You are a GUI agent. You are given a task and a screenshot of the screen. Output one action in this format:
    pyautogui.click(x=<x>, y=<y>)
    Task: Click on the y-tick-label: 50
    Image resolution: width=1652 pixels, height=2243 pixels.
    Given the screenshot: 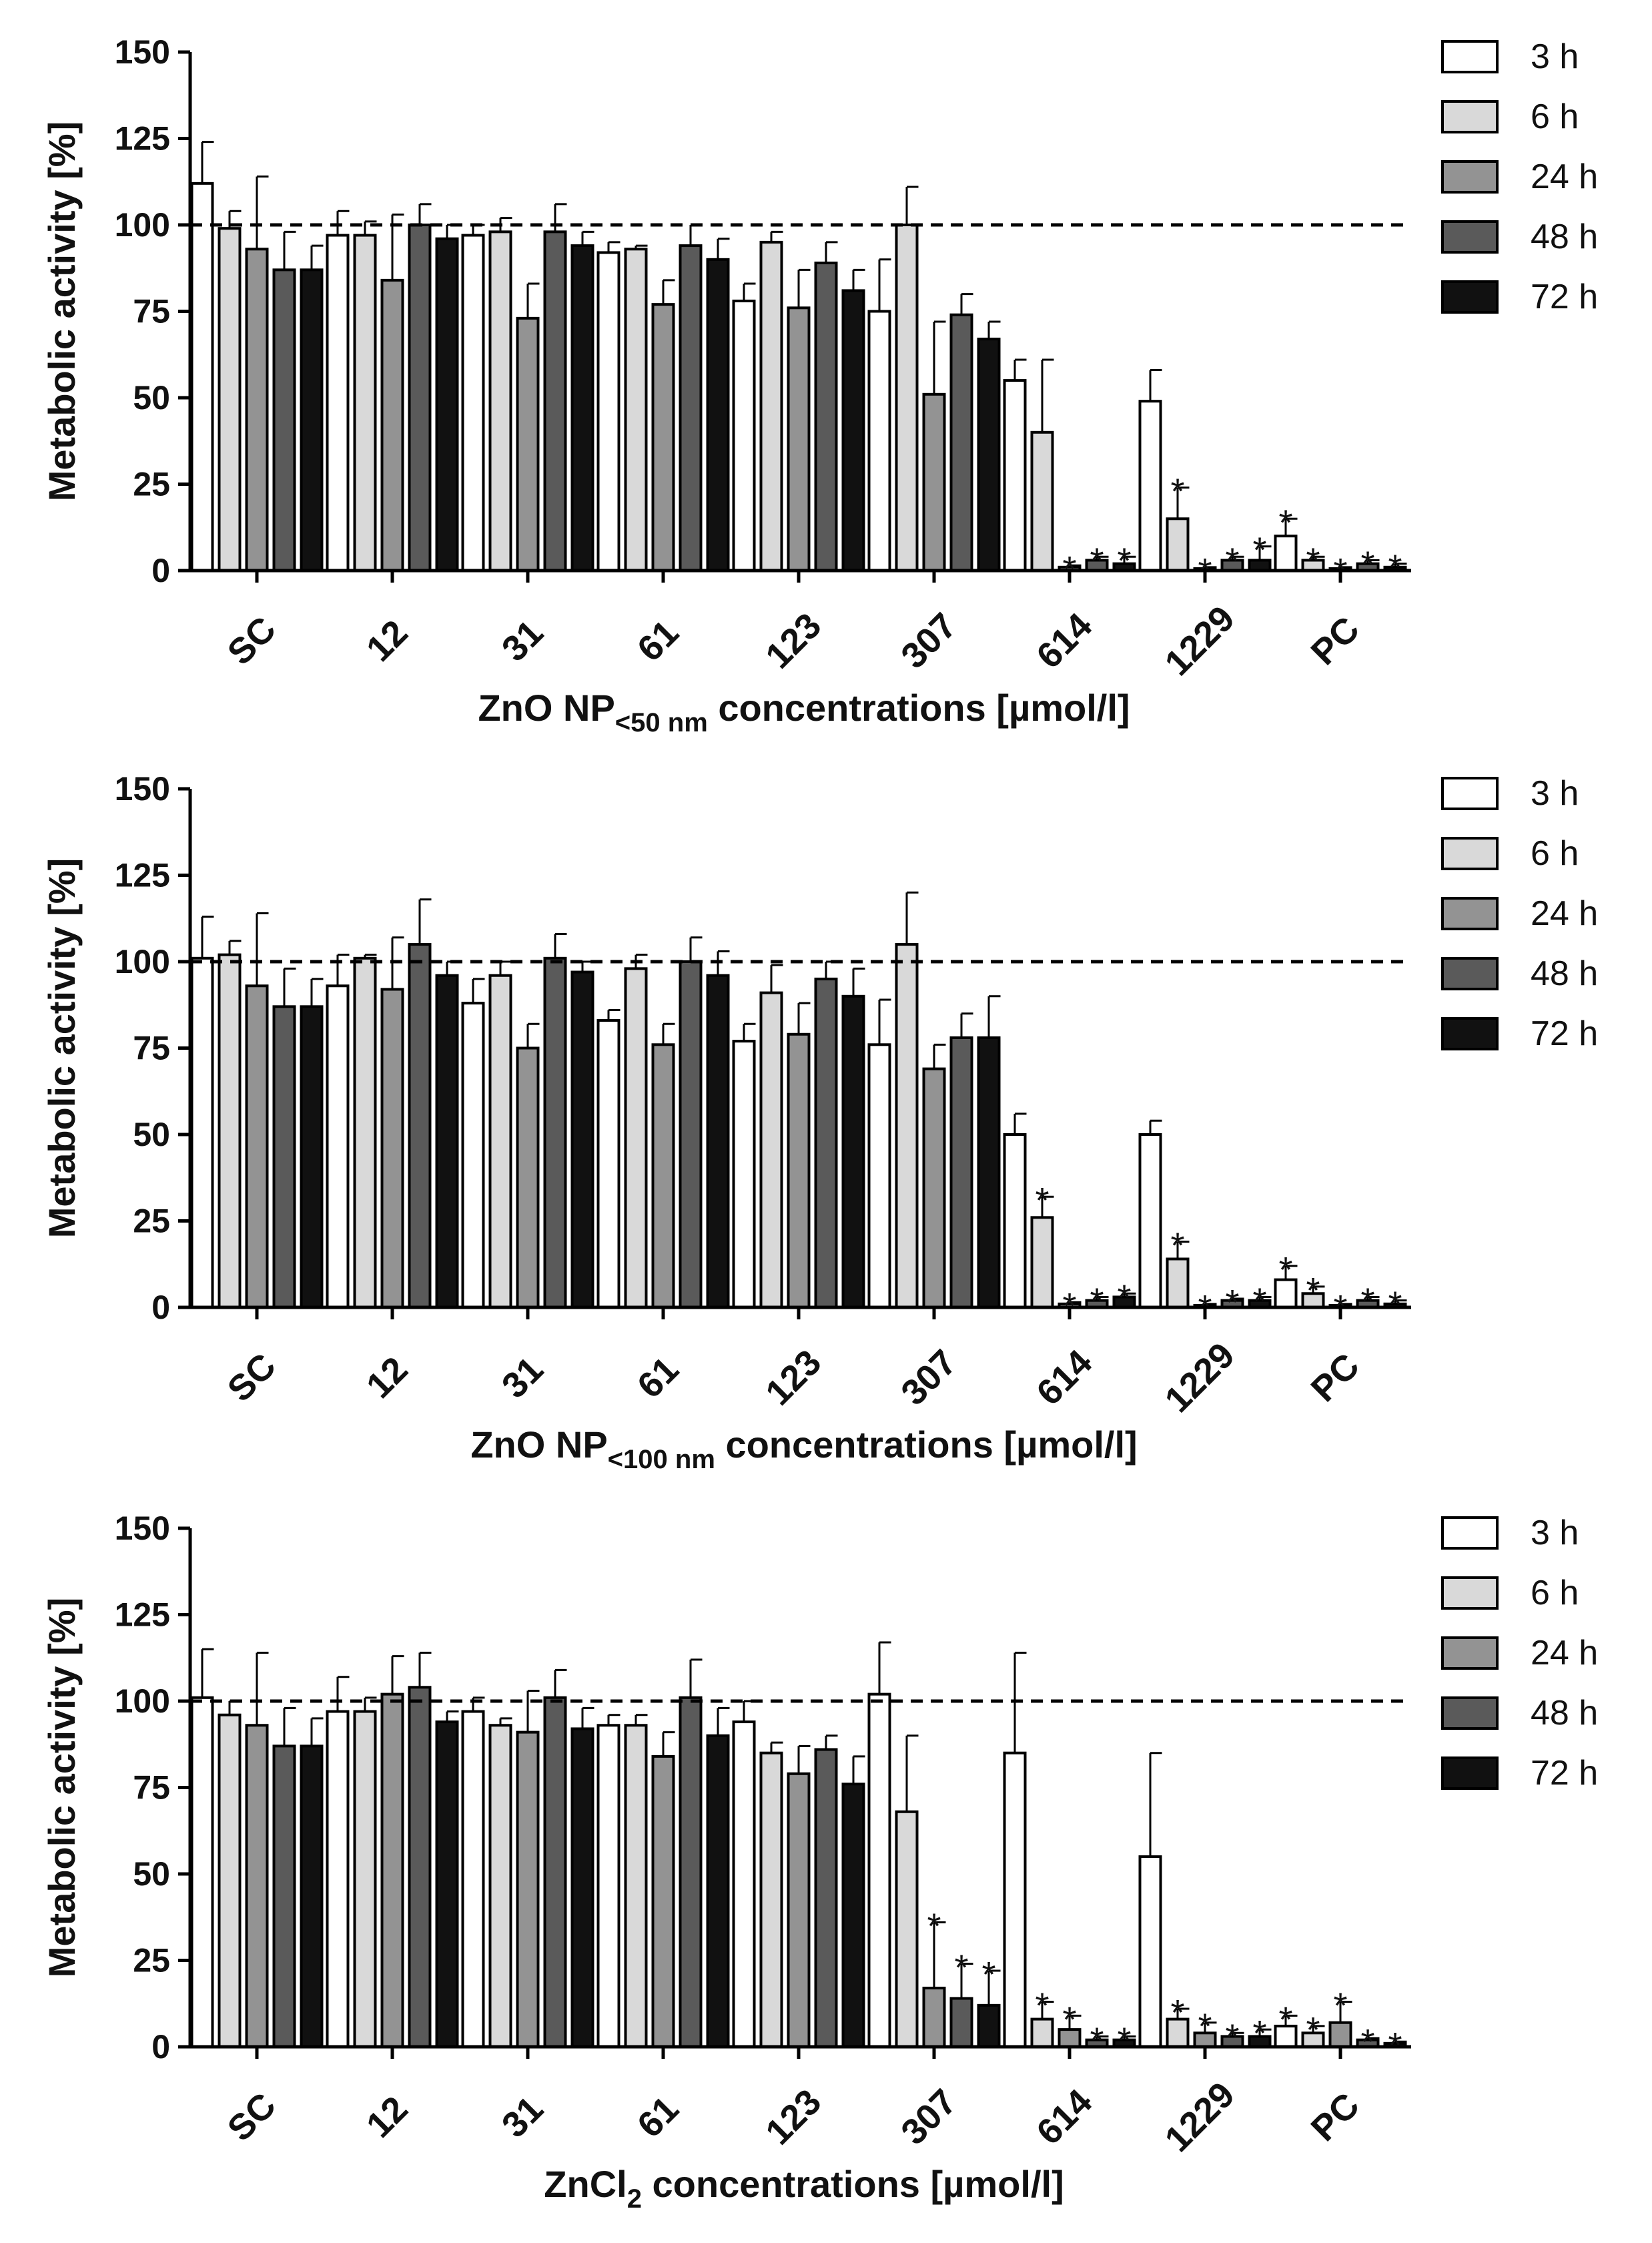 What is the action you would take?
    pyautogui.click(x=151, y=397)
    